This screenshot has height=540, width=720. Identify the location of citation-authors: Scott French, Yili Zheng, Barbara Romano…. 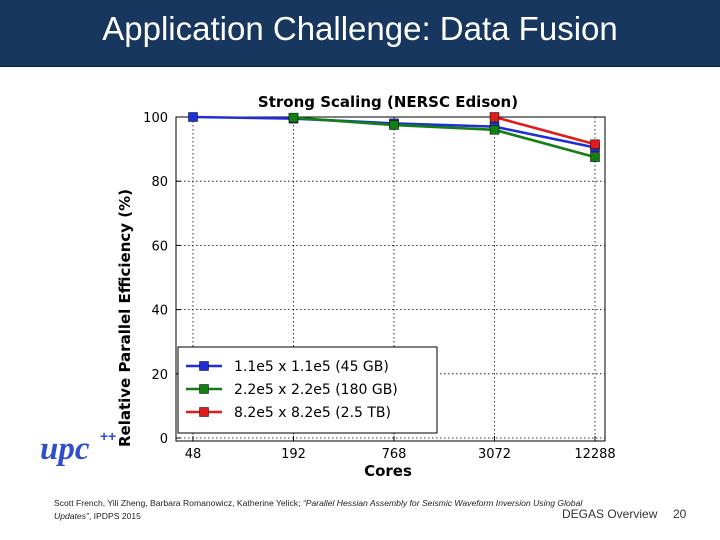
(178, 503).